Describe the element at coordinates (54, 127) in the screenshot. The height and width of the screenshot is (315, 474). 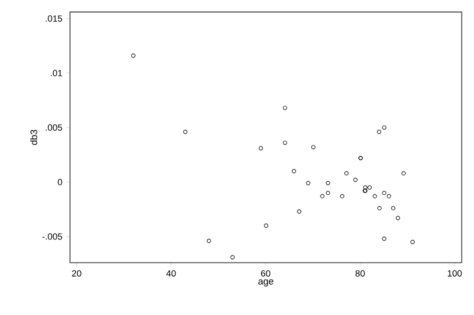
I see `y-tick-label: .005` at that location.